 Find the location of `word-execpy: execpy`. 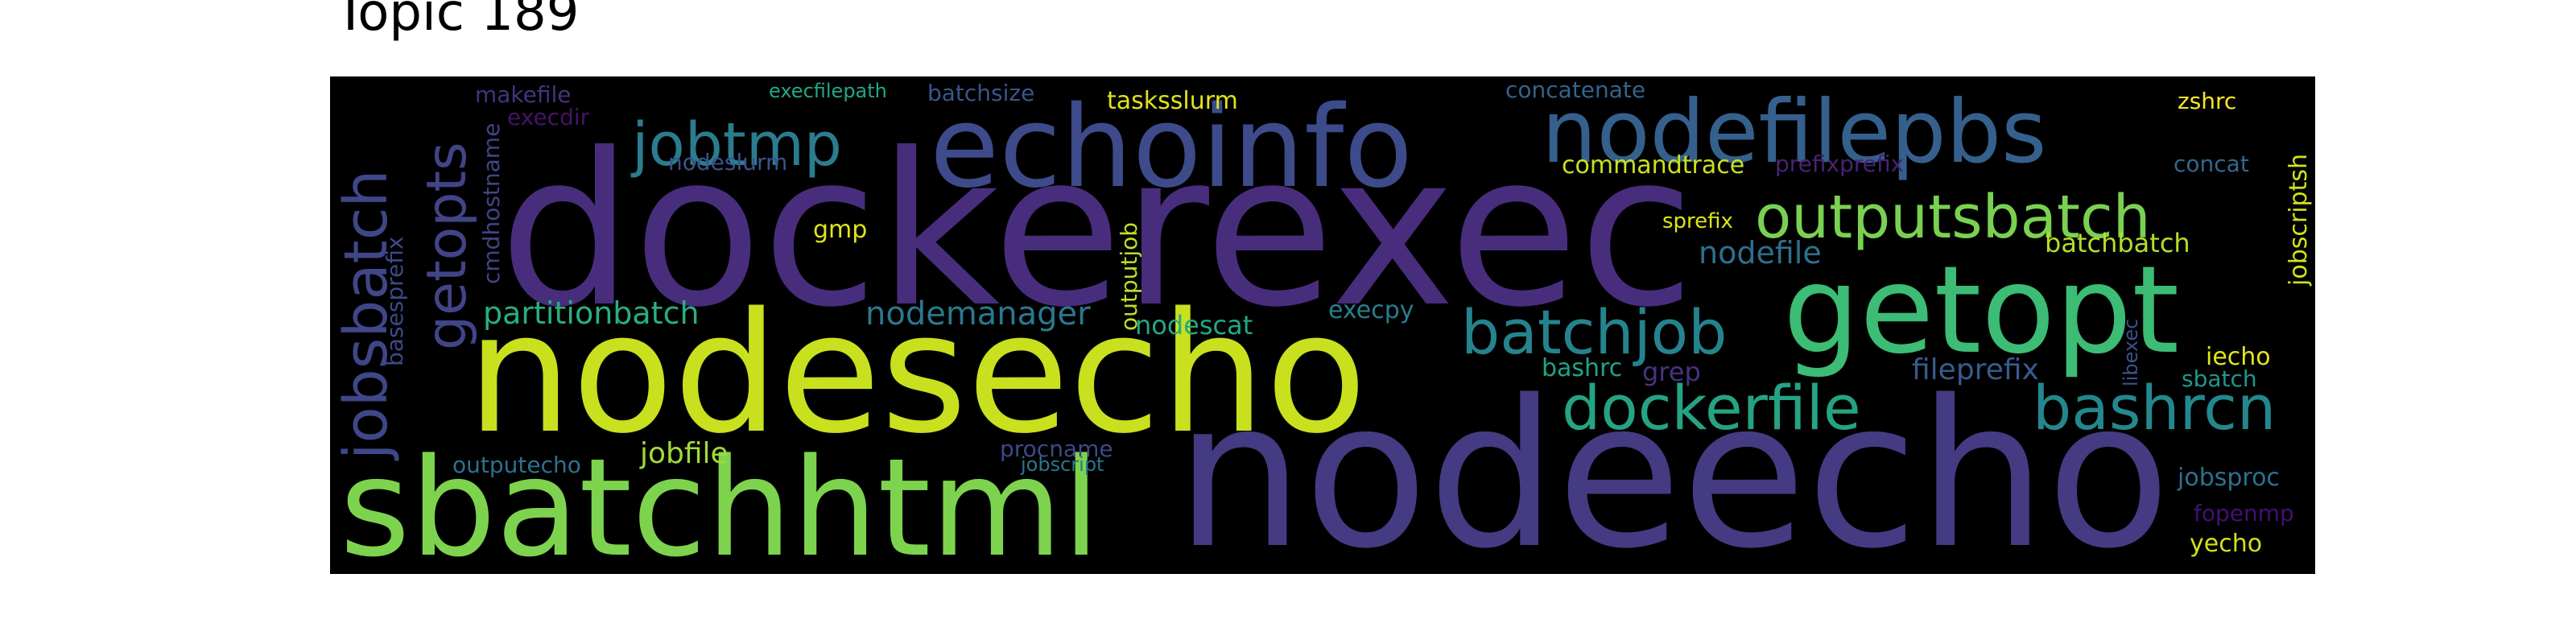

word-execpy: execpy is located at coordinates (1371, 310).